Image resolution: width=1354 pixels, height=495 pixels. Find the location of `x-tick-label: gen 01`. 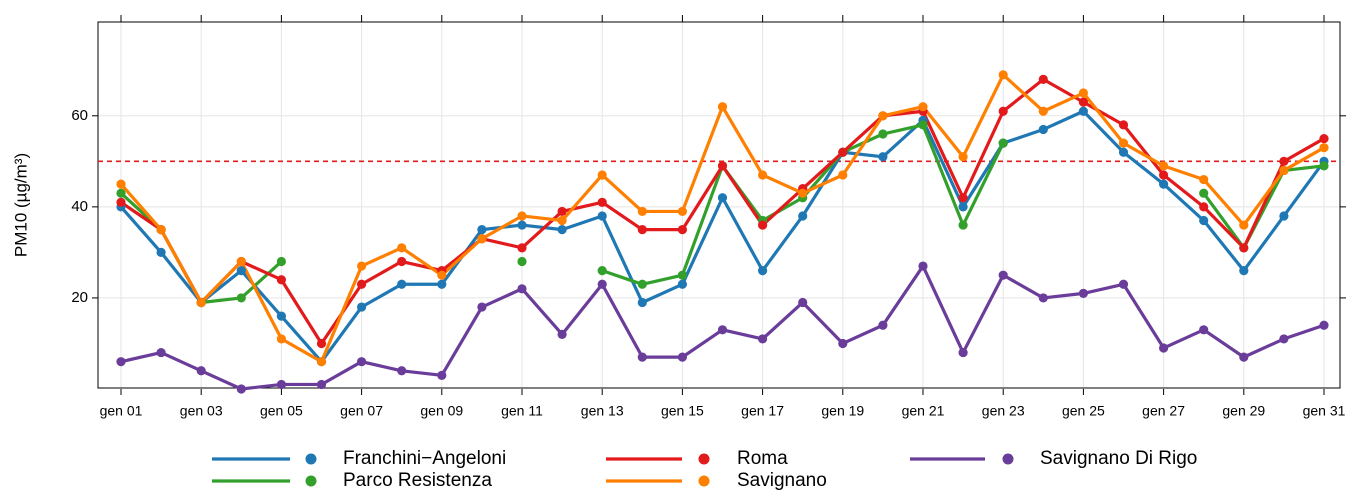

x-tick-label: gen 01 is located at coordinates (121, 411).